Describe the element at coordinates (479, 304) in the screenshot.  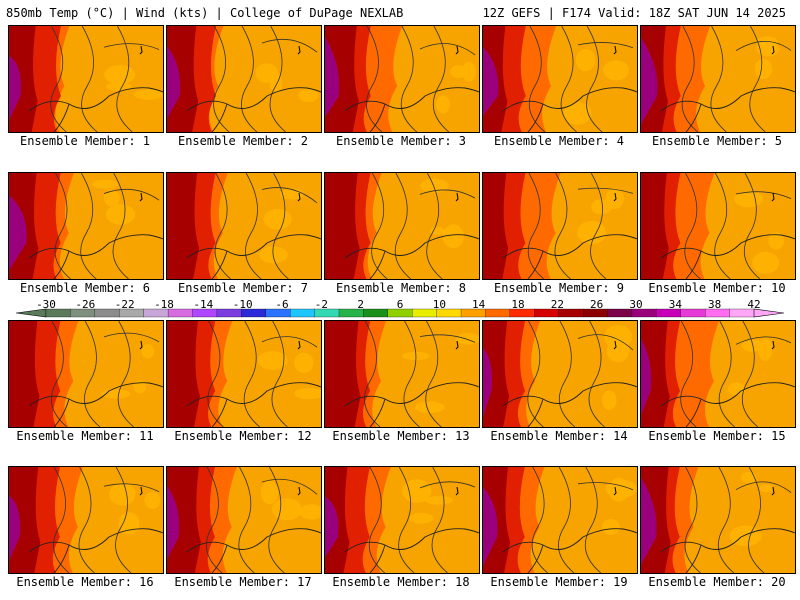
I see `colorbar-tick-label: 14` at that location.